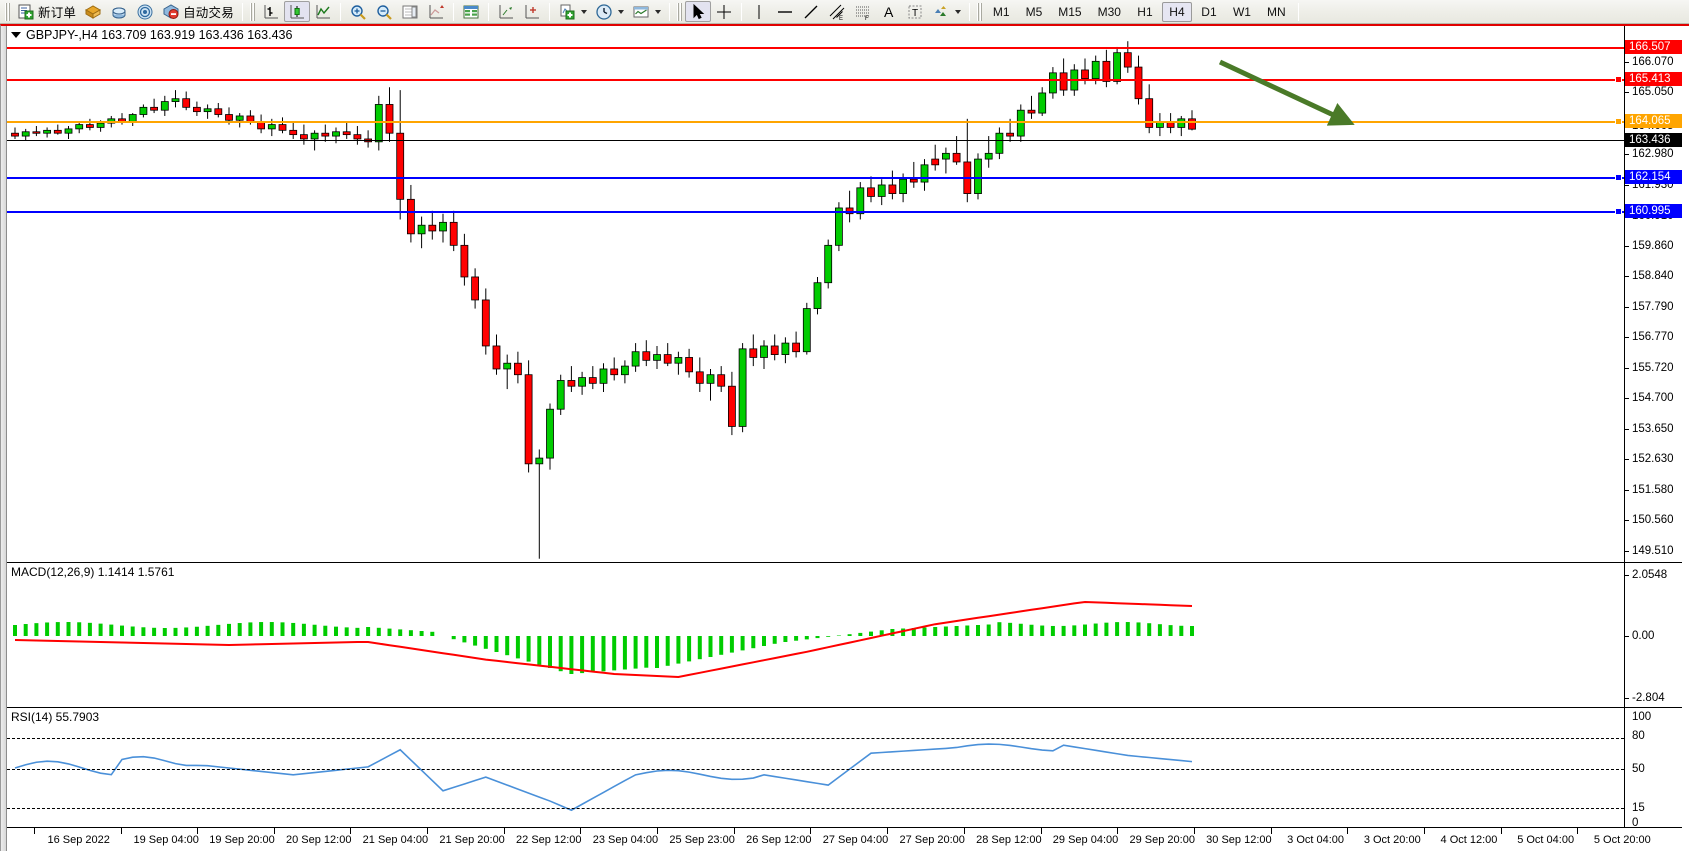  What do you see at coordinates (957, 11) in the screenshot?
I see `objects-dropdown-caret` at bounding box center [957, 11].